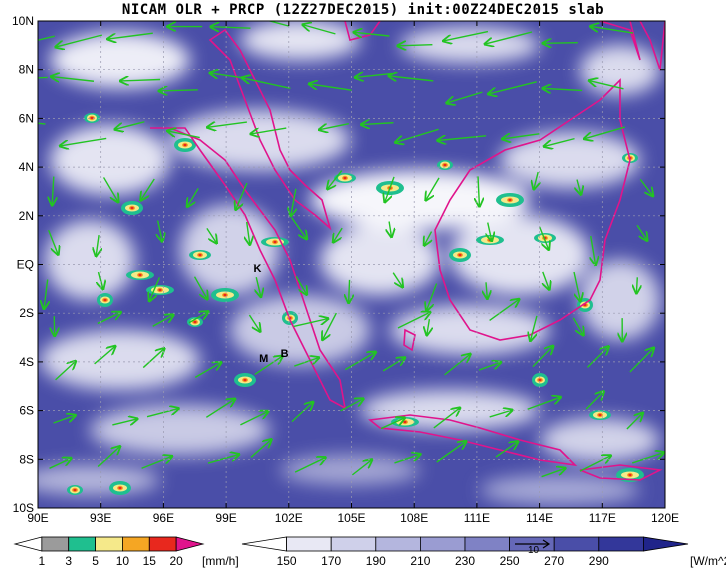 This screenshot has width=726, height=571. I want to click on precip-colorbar-label: 10, so click(123, 561).